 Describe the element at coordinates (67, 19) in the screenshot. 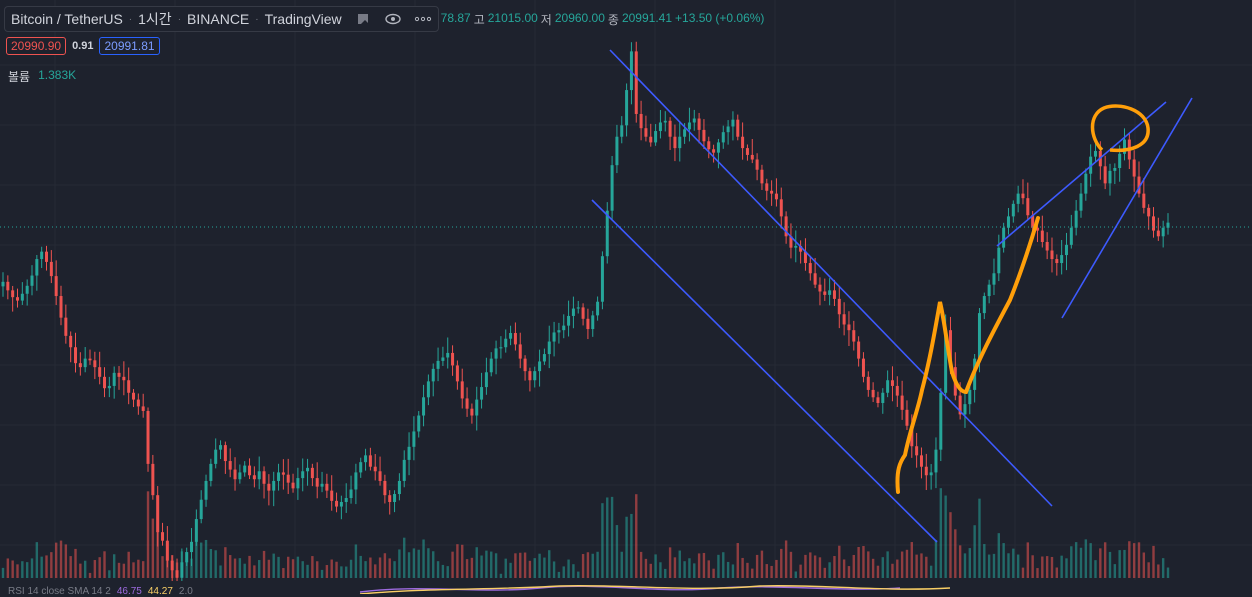

I see `symbol-name: Bitcoin / TetherUS` at that location.